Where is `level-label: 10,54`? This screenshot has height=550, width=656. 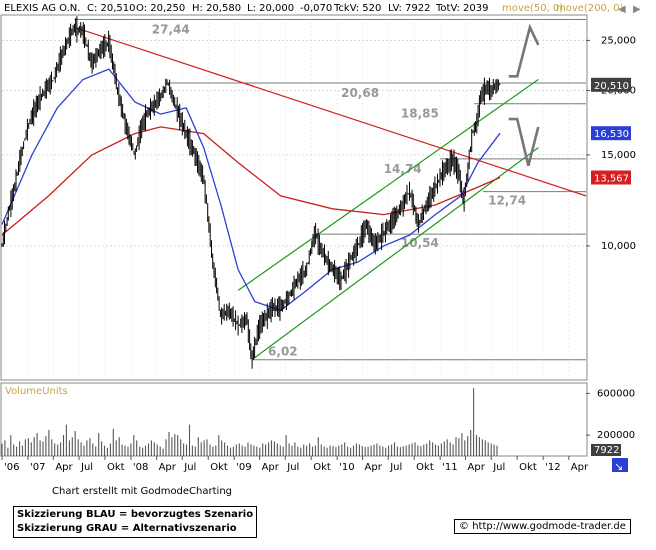
level-label: 10,54 is located at coordinates (420, 243).